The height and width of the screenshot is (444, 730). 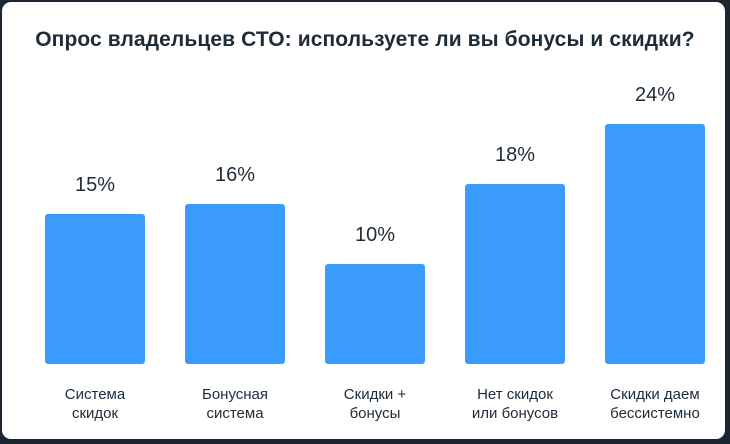 I want to click on category-label-1-line-2: скидок, so click(x=95, y=413).